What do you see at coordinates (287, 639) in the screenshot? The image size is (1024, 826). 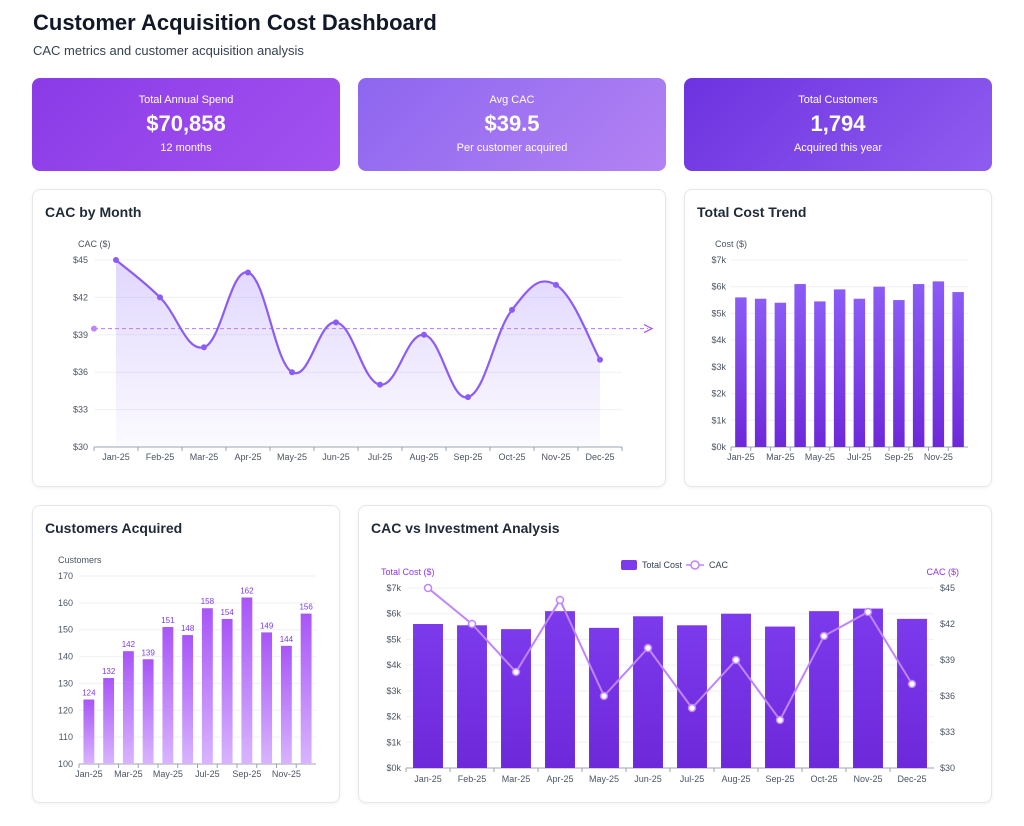 I see `data-label: 144` at bounding box center [287, 639].